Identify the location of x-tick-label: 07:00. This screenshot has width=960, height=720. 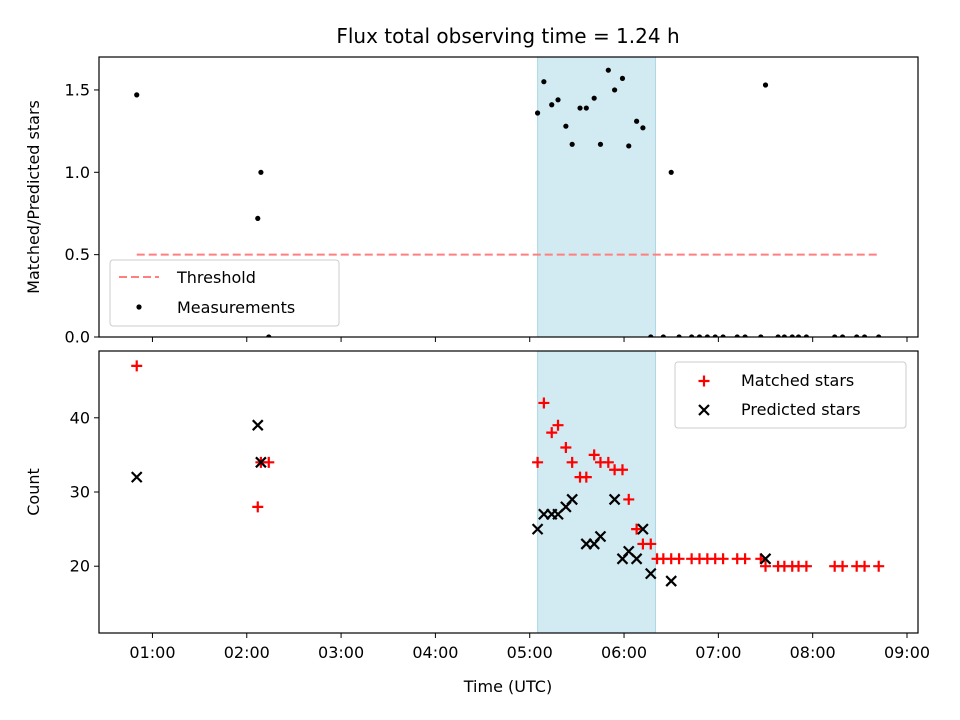
(718, 652).